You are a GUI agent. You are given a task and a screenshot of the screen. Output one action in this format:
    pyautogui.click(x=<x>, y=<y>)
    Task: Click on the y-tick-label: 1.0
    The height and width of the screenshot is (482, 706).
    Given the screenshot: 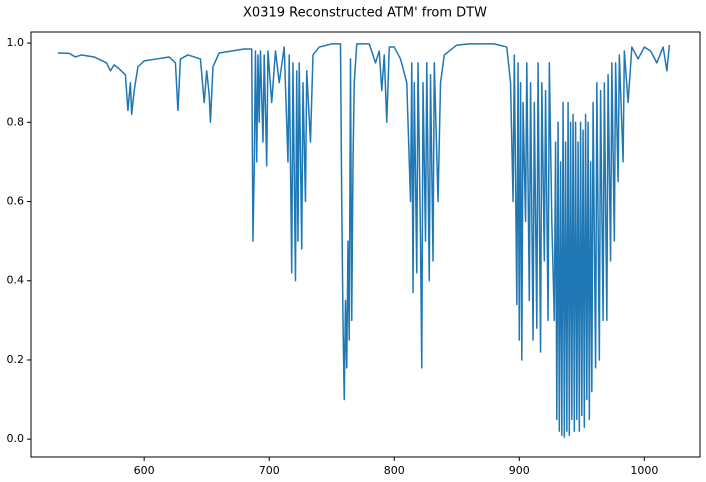 What is the action you would take?
    pyautogui.click(x=16, y=42)
    